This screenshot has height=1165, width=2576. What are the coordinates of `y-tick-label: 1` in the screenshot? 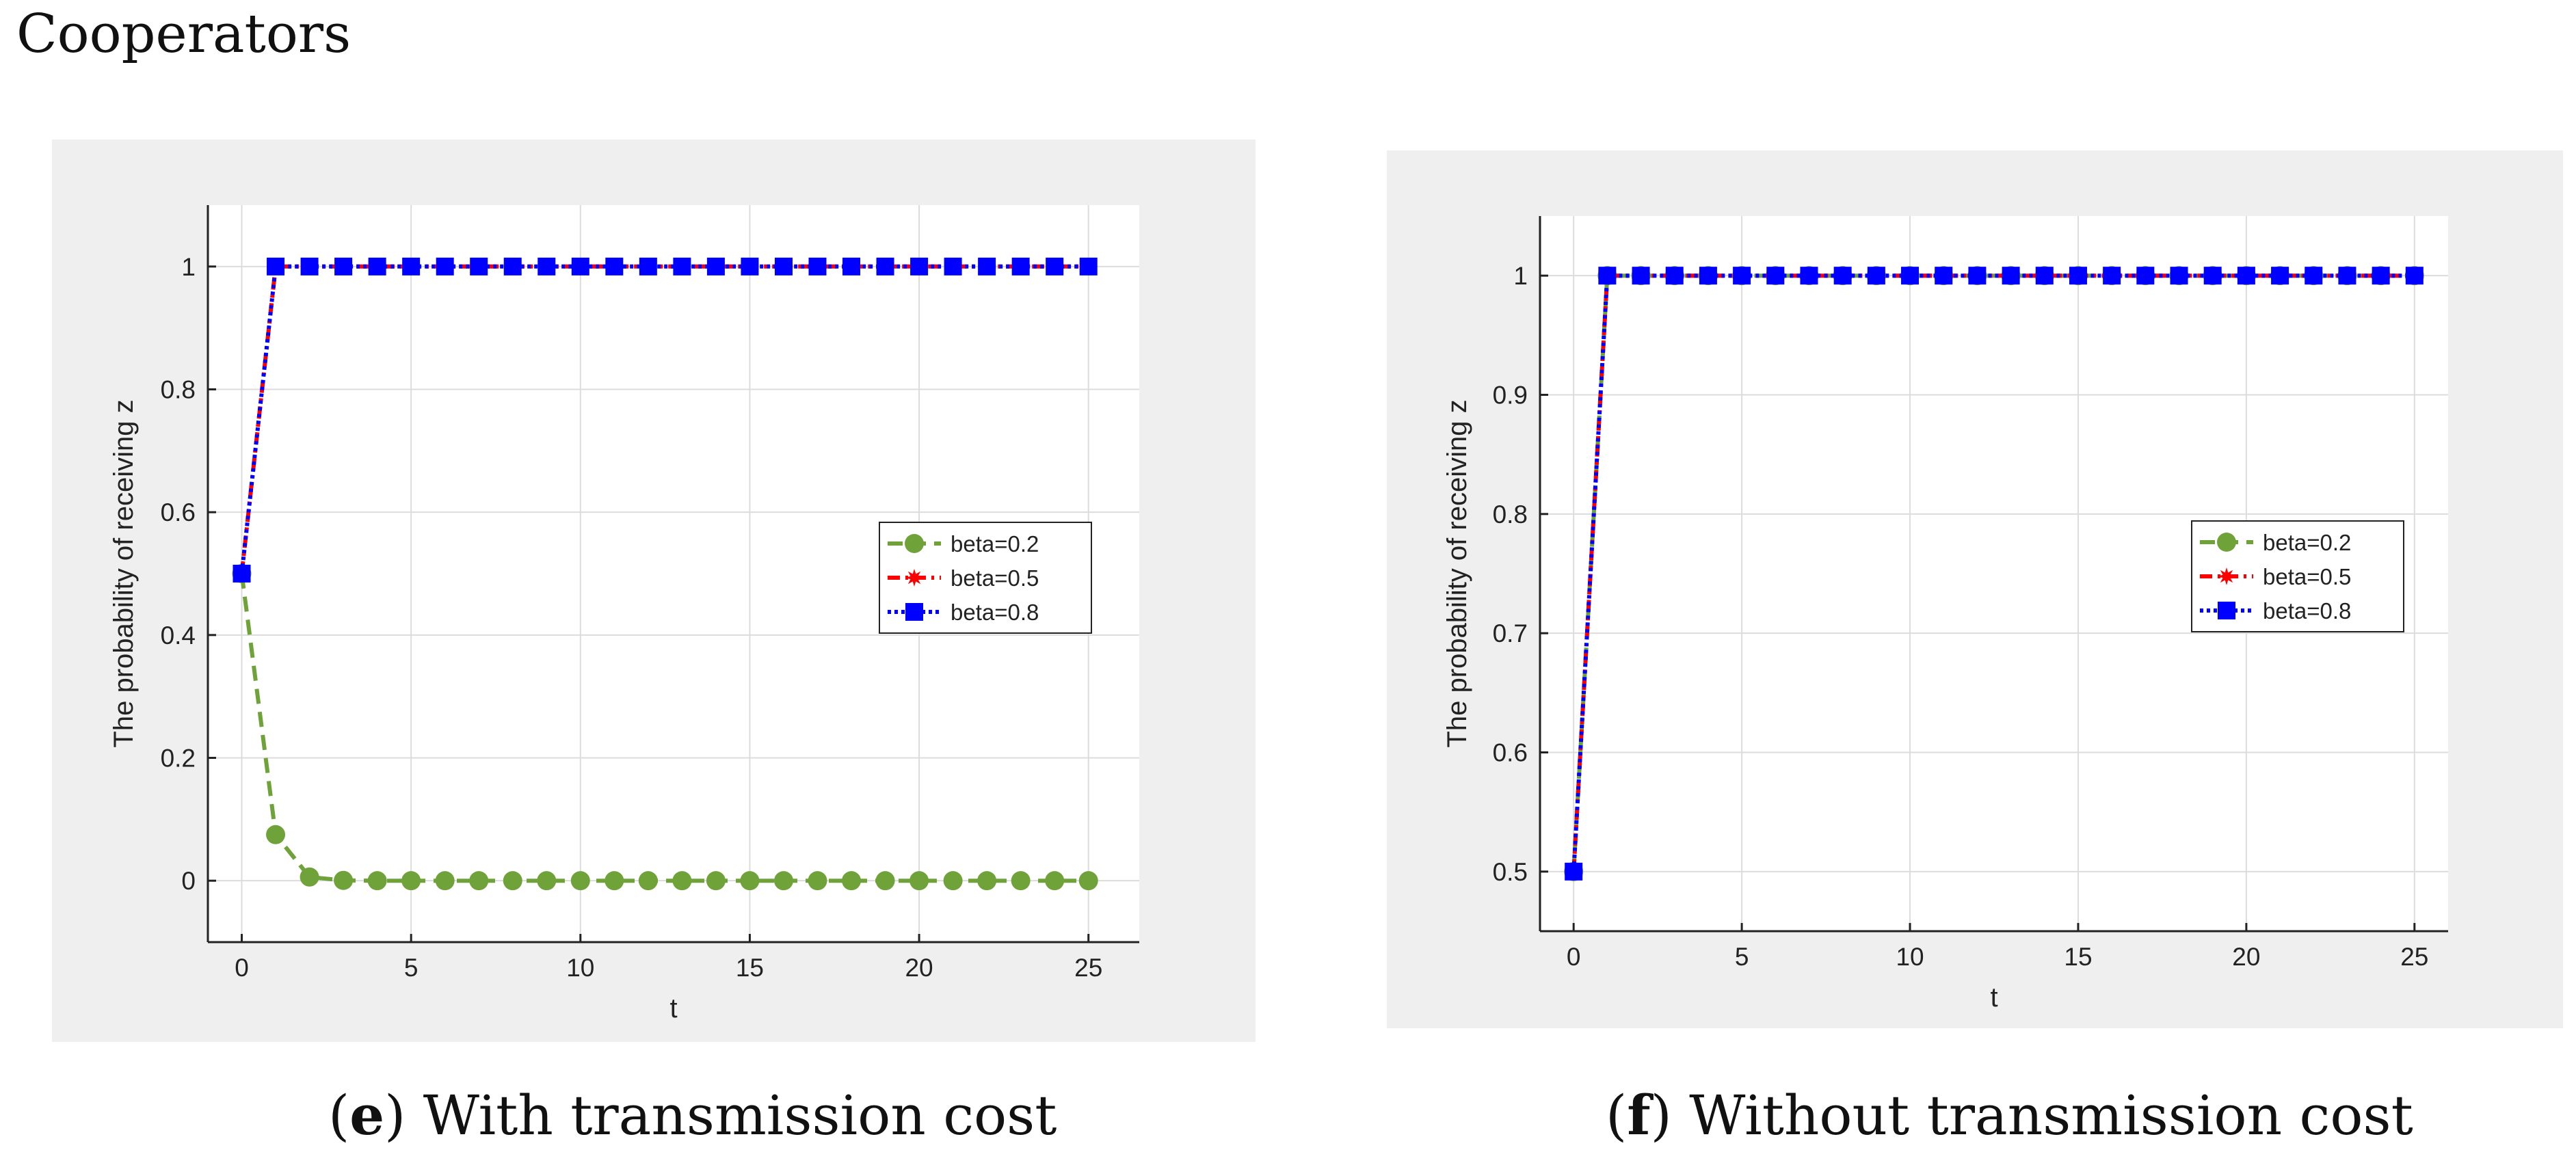 It's located at (188, 267).